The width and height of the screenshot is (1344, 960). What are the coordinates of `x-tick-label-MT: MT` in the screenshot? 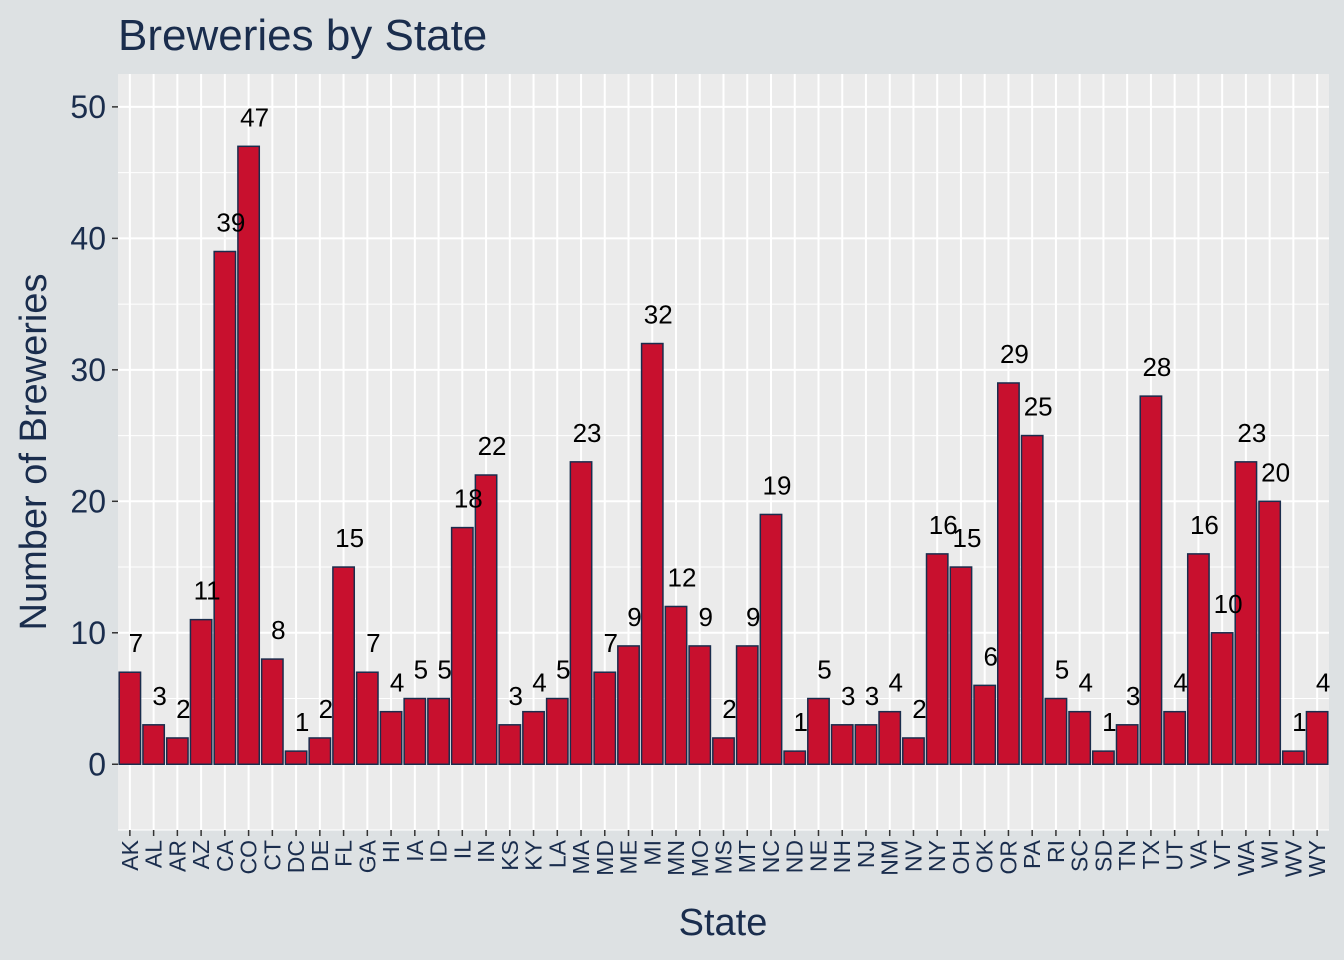 It's located at (747, 856).